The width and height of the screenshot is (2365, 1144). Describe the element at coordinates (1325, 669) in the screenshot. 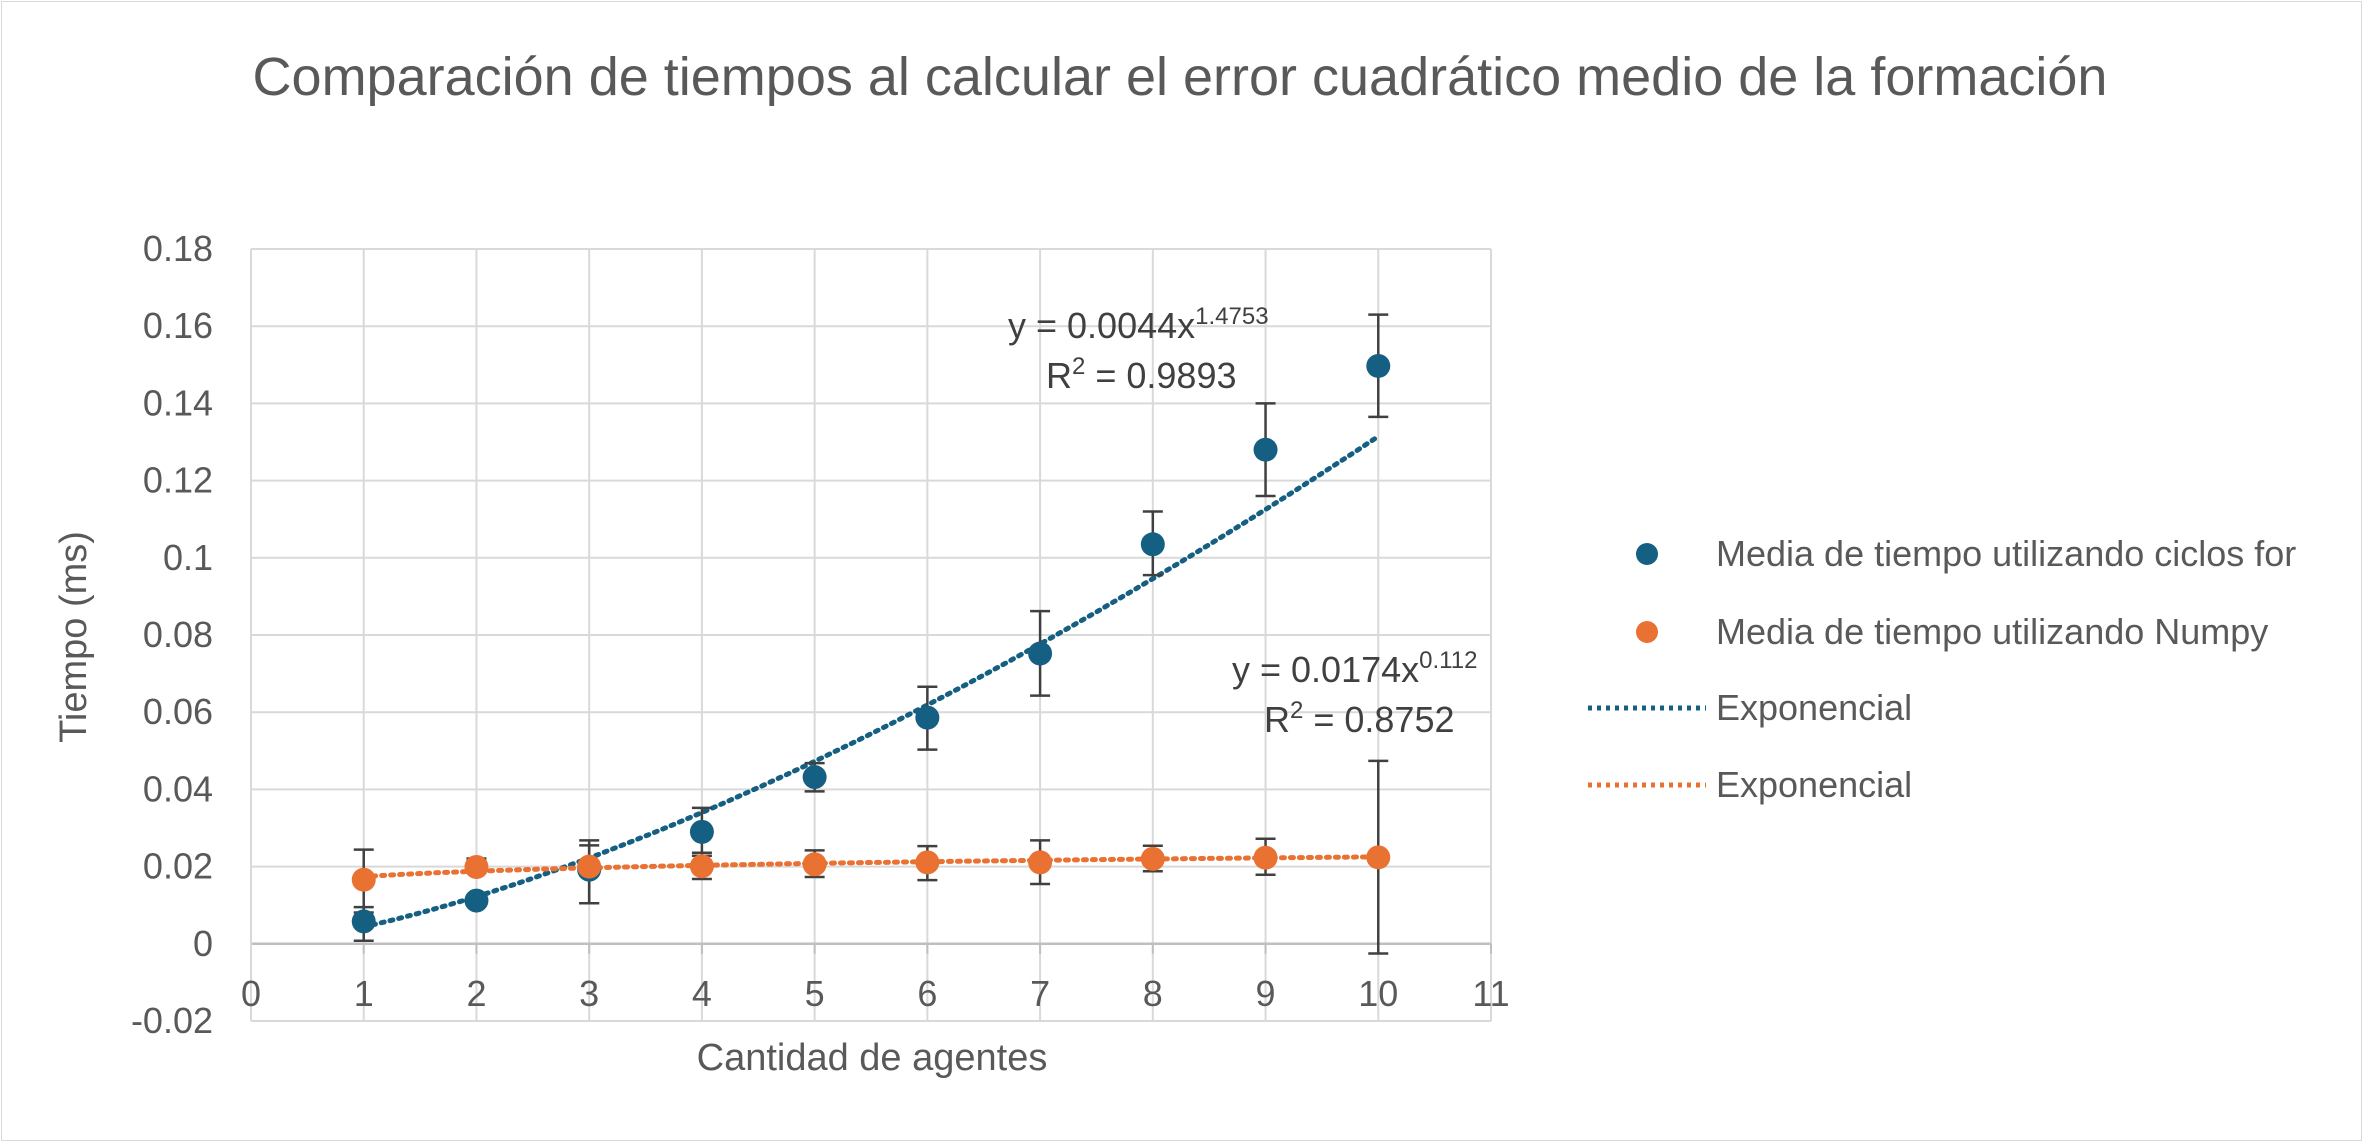

I see `trendline-equation-numpy-text: y = 0.0174x` at that location.